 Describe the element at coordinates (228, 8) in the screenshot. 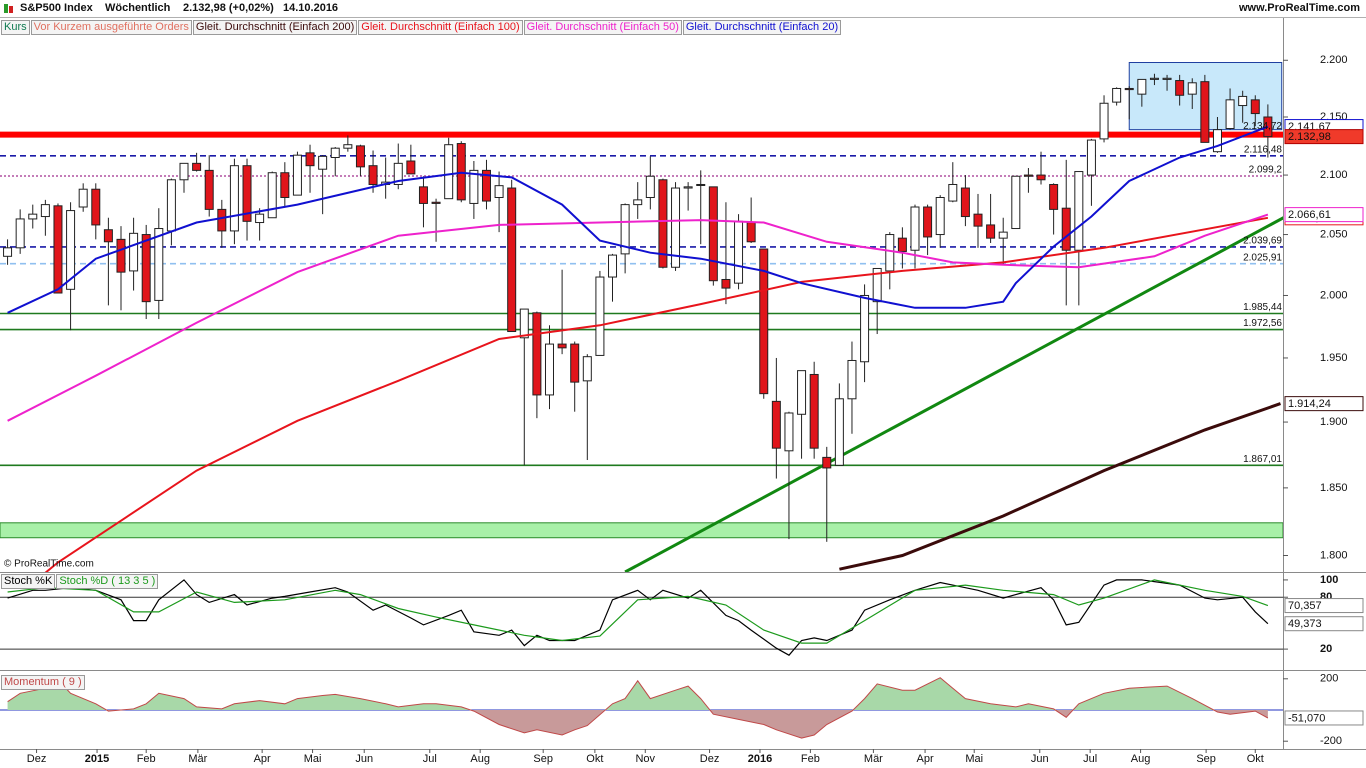

I see `last-quote: 2.132,98 (+0,02%)` at that location.